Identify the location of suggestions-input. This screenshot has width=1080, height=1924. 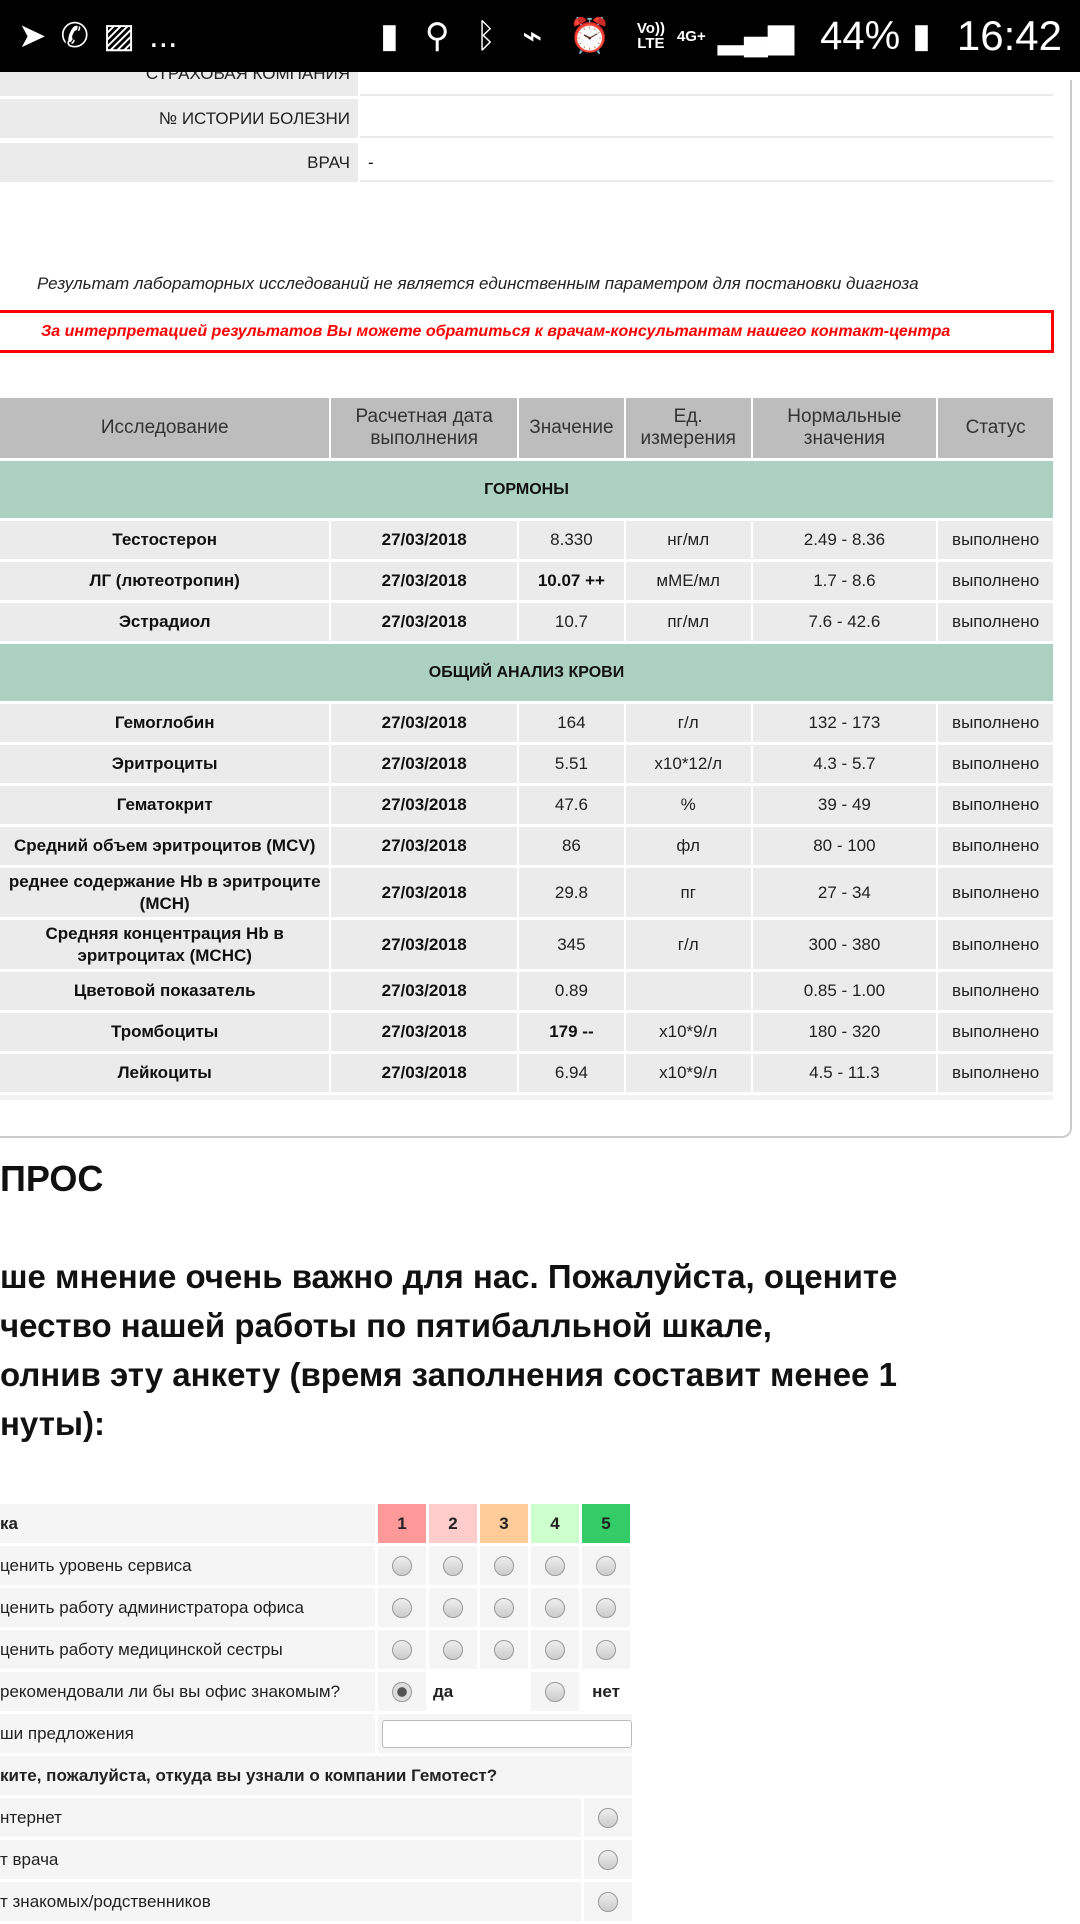
(507, 1733).